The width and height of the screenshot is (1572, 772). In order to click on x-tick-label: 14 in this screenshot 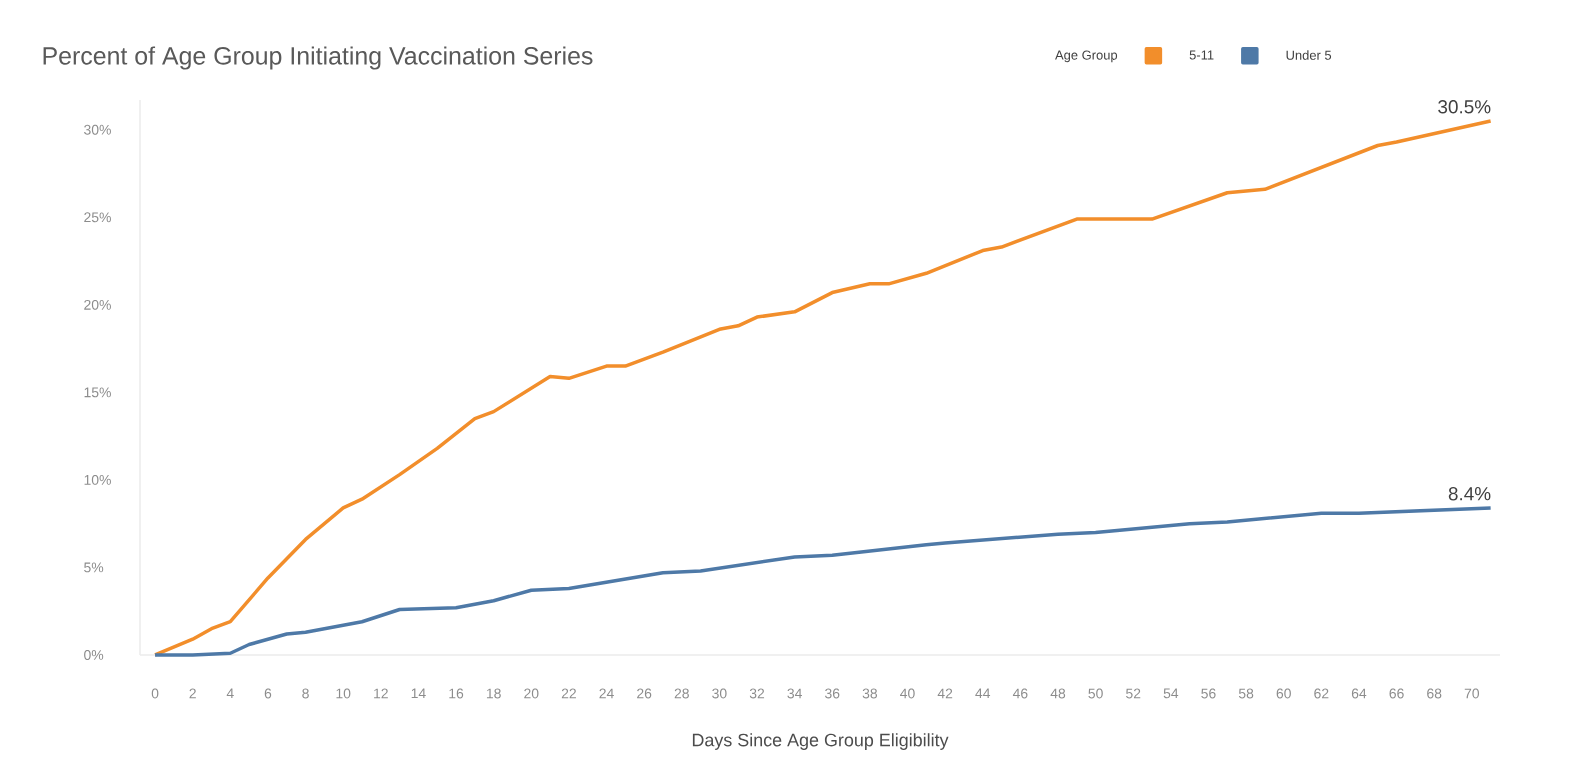, I will do `click(418, 693)`.